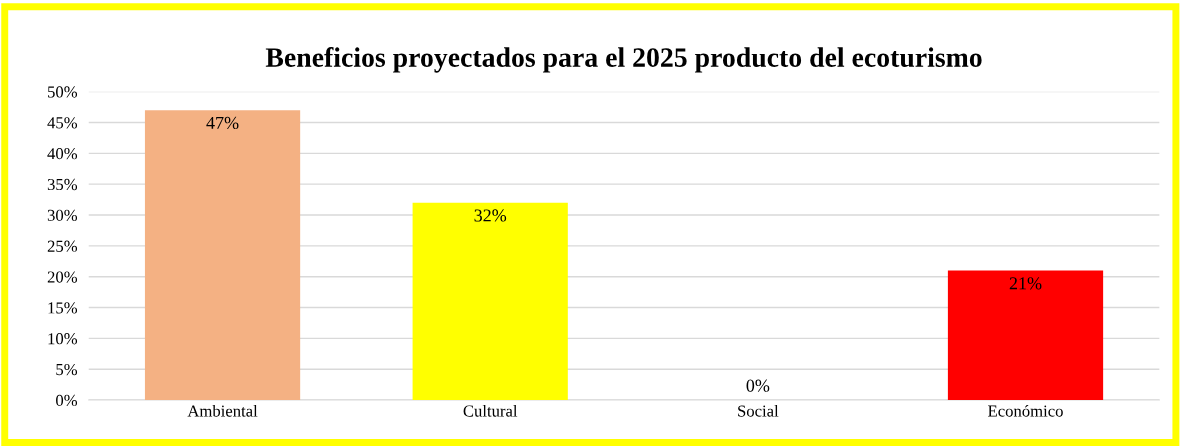 The width and height of the screenshot is (1183, 447). Describe the element at coordinates (63, 339) in the screenshot. I see `y-tick-label: 10%` at that location.